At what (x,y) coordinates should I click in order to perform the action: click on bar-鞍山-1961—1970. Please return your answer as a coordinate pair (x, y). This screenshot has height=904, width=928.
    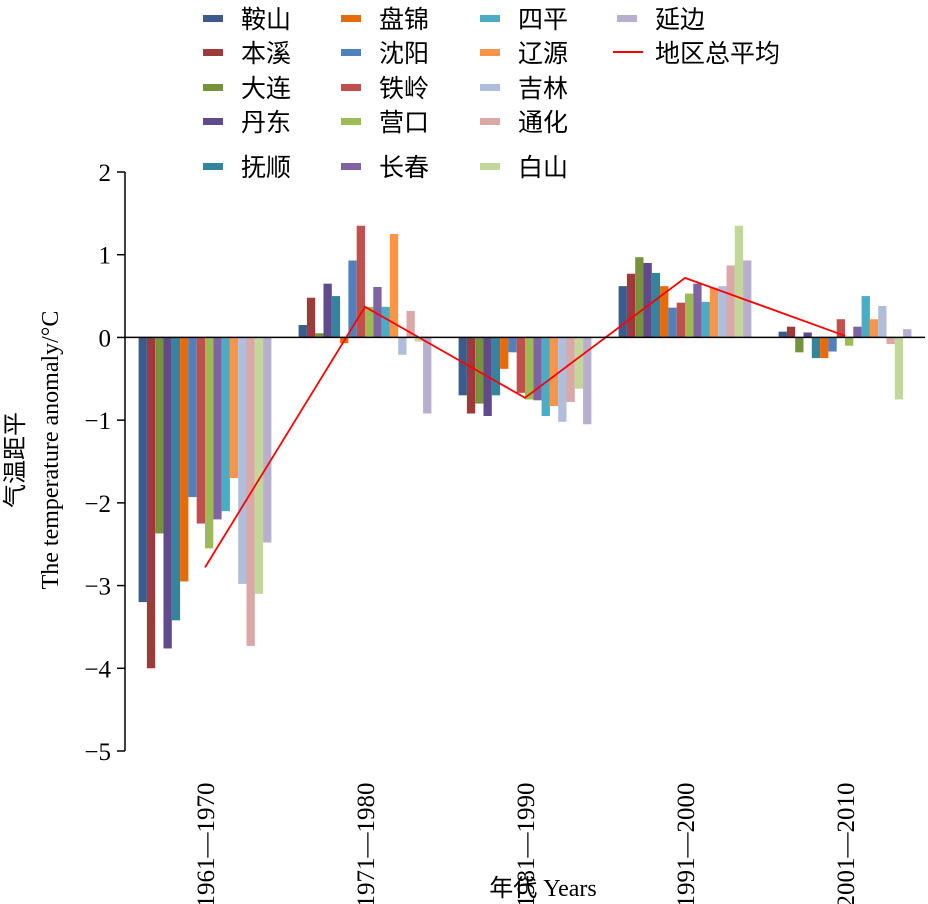
    Looking at the image, I should click on (142, 470).